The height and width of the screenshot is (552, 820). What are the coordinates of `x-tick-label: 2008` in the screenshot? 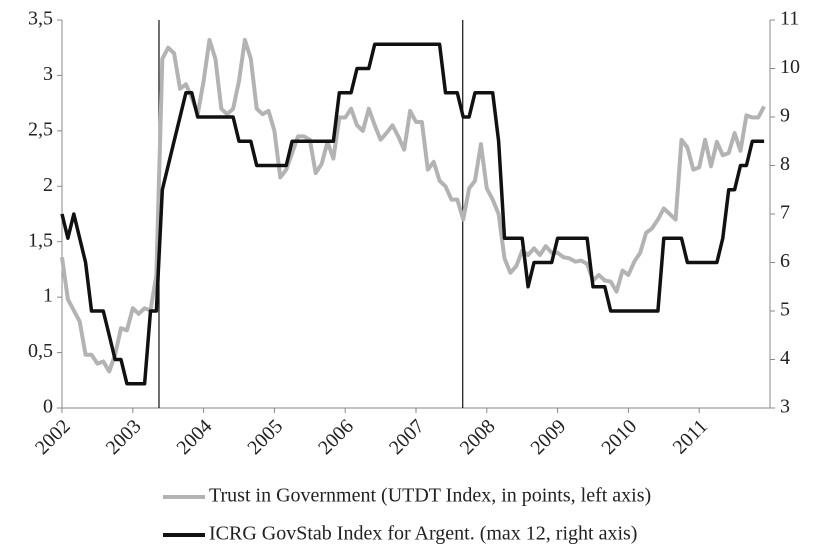 It's located at (478, 437).